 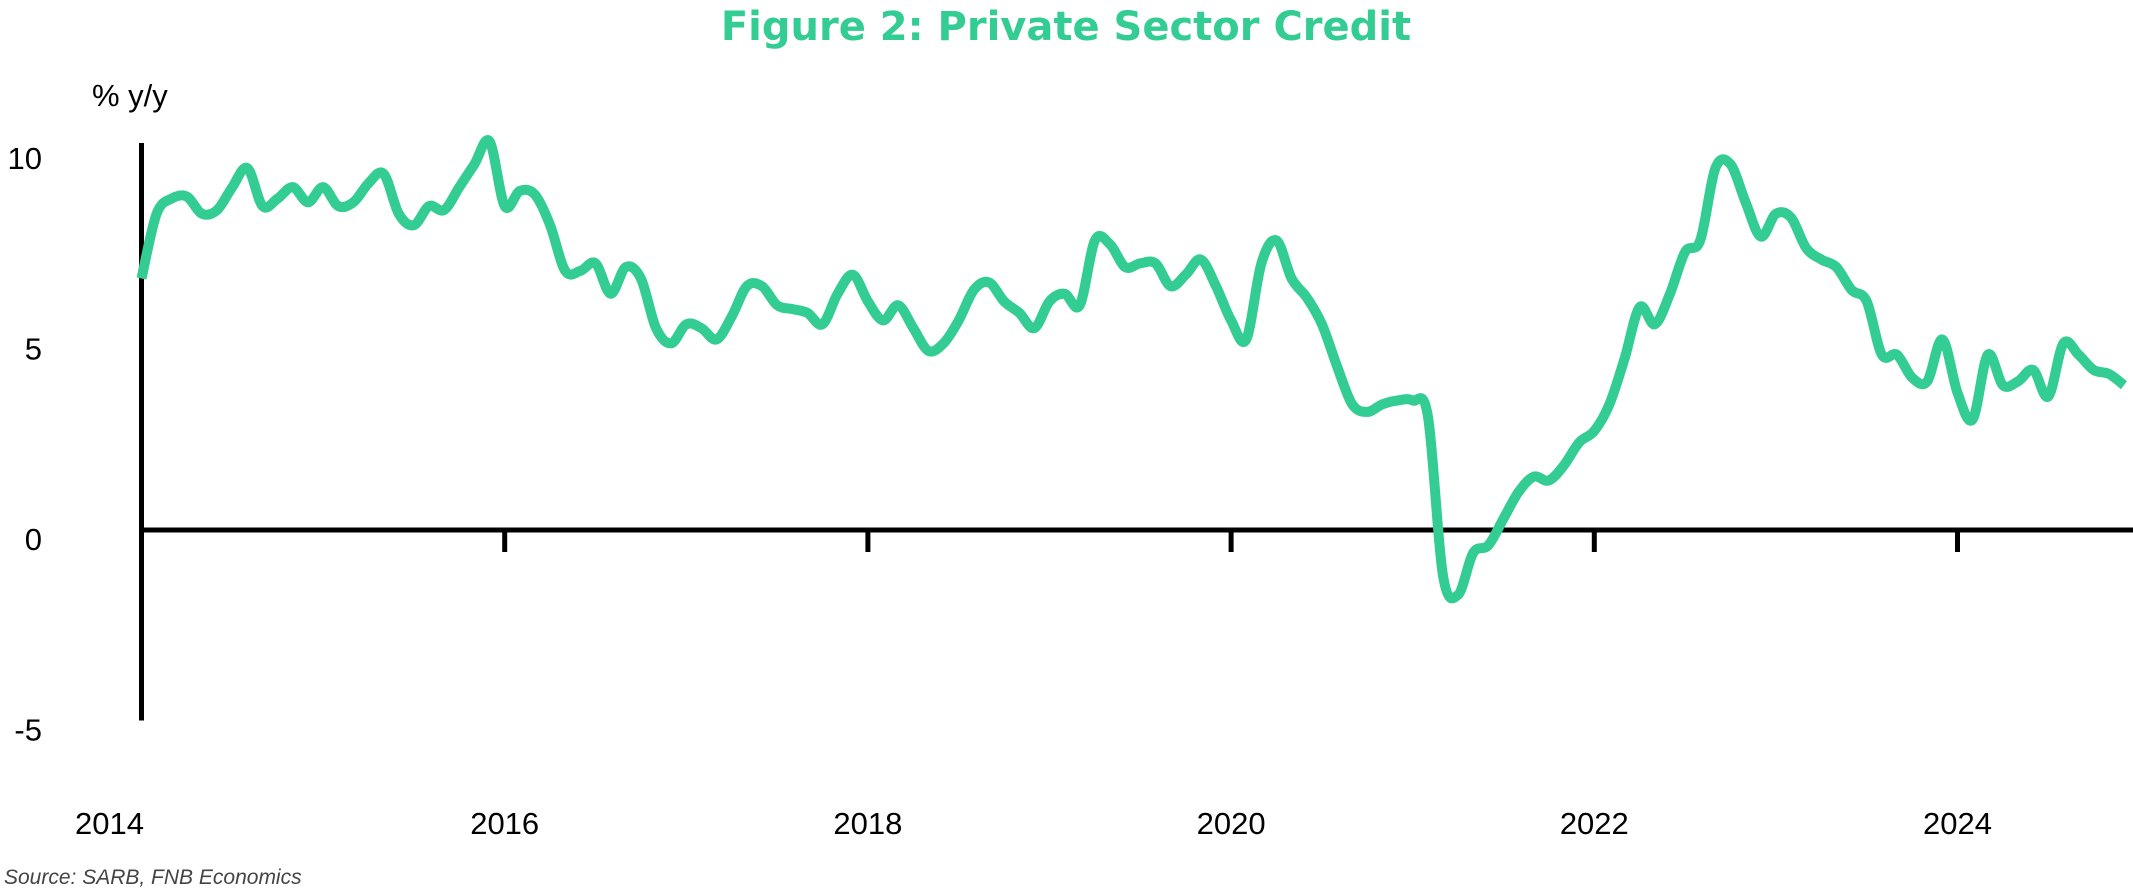 I want to click on y-tick-label: 0, so click(x=33, y=539).